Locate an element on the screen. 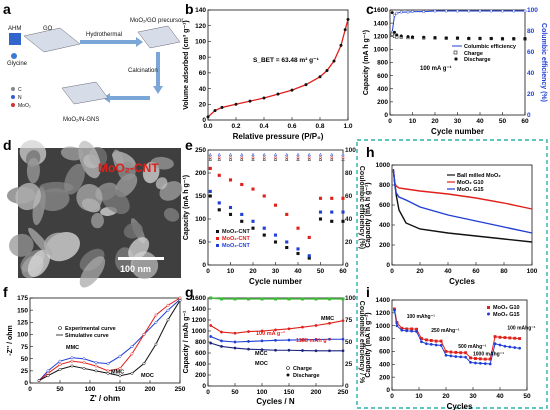  x-tick-label-g: 150 is located at coordinates (289, 392).